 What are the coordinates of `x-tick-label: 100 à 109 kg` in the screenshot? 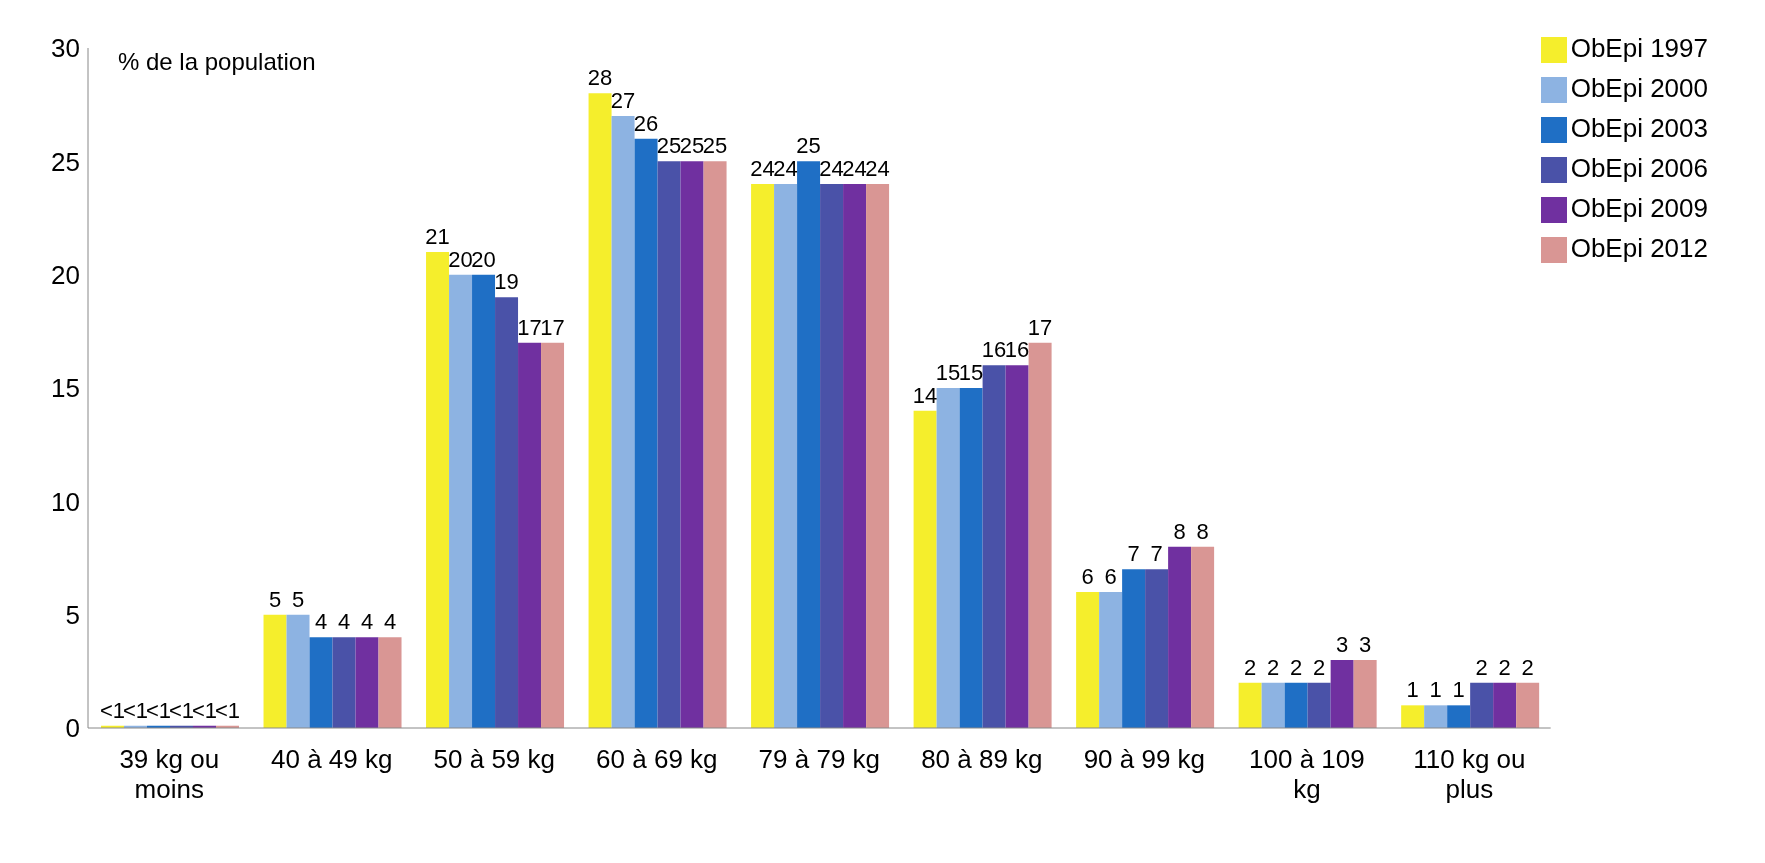 It's located at (1307, 774).